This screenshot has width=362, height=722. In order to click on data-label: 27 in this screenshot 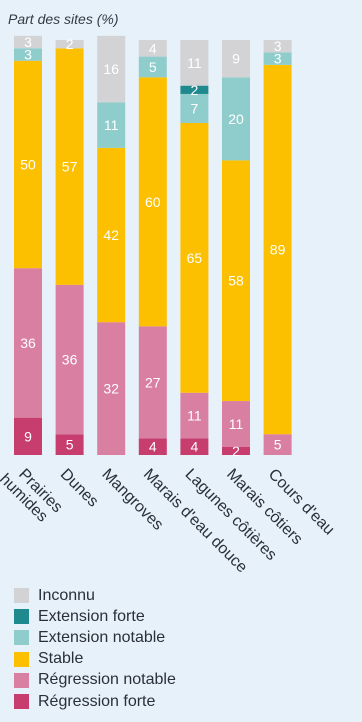, I will do `click(153, 382)`.